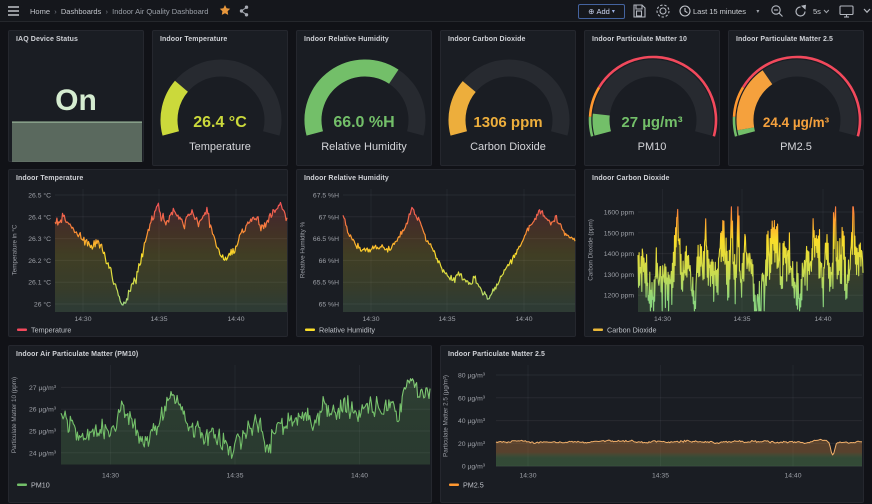 Image resolution: width=872 pixels, height=504 pixels. I want to click on svg-text: 0 µg/m³, so click(474, 467).